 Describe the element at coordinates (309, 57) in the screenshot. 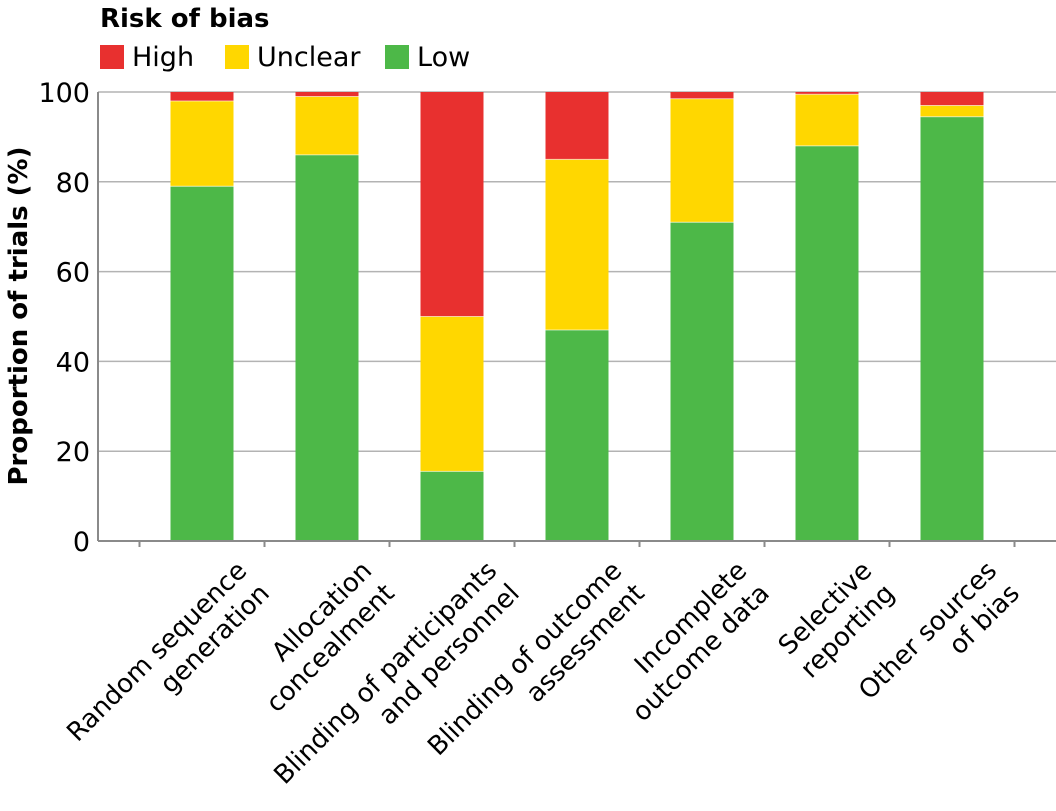

I see `legend-label-unclear: Unclear` at that location.